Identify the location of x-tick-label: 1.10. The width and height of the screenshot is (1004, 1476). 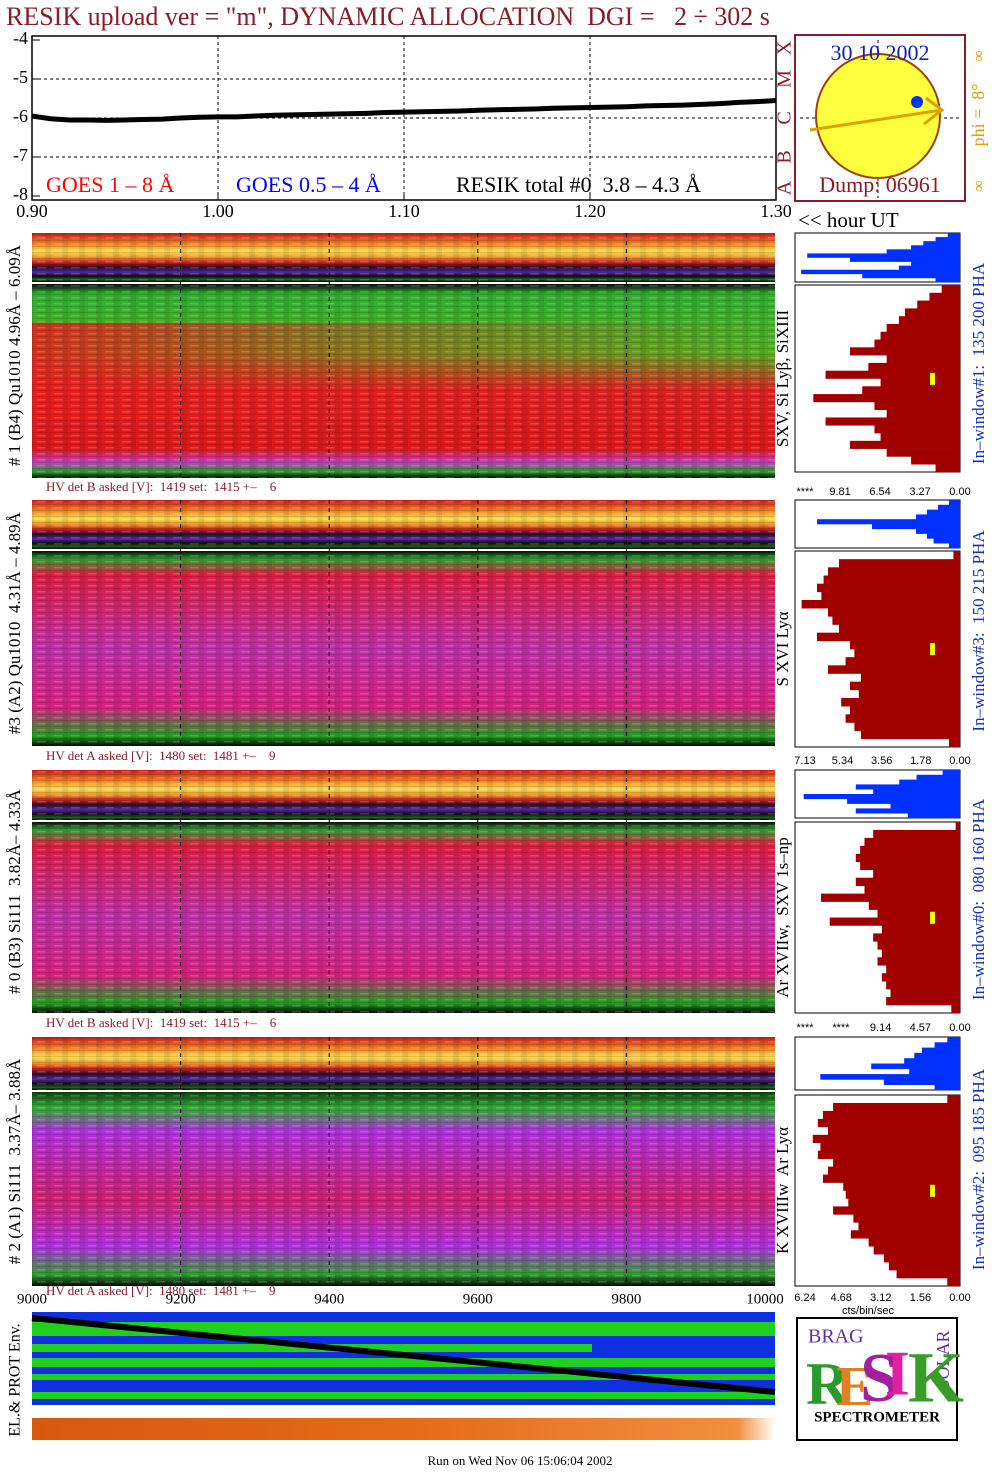
(404, 211).